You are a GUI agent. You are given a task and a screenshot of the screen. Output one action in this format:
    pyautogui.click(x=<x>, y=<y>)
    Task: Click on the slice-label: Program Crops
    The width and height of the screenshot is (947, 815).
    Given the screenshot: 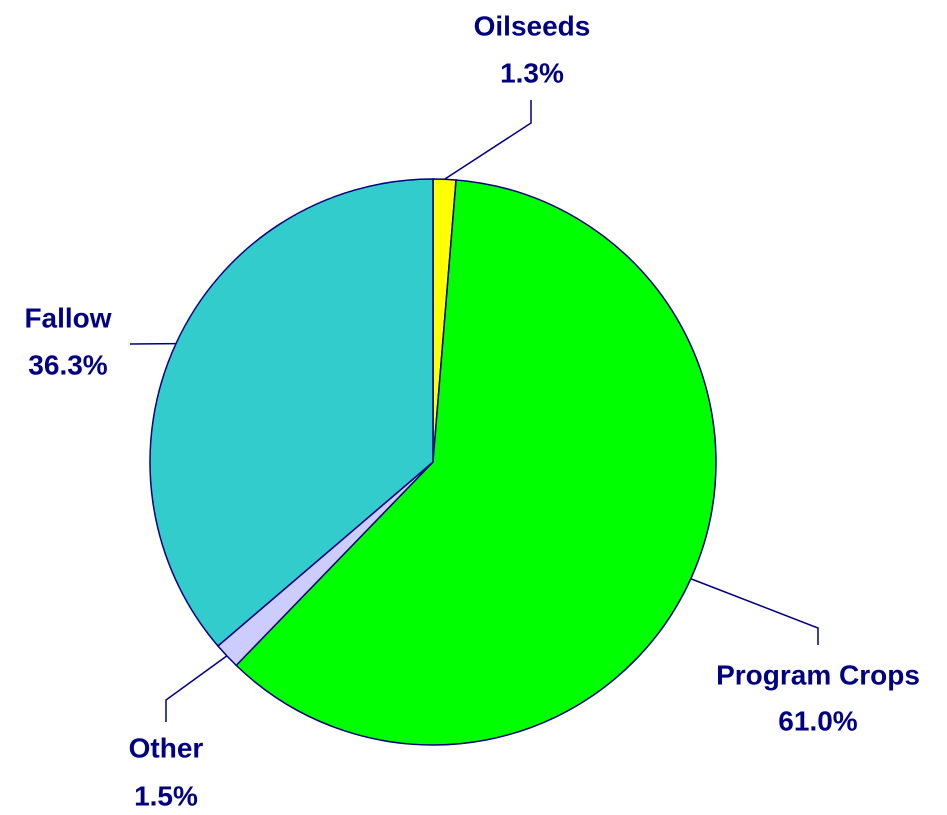 What is the action you would take?
    pyautogui.click(x=818, y=674)
    